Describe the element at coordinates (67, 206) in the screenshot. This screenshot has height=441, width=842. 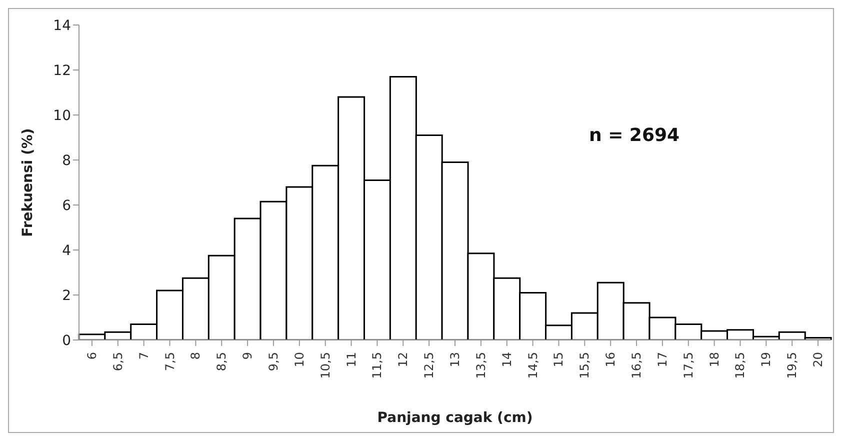
I see `y-tick-label: 6` at that location.